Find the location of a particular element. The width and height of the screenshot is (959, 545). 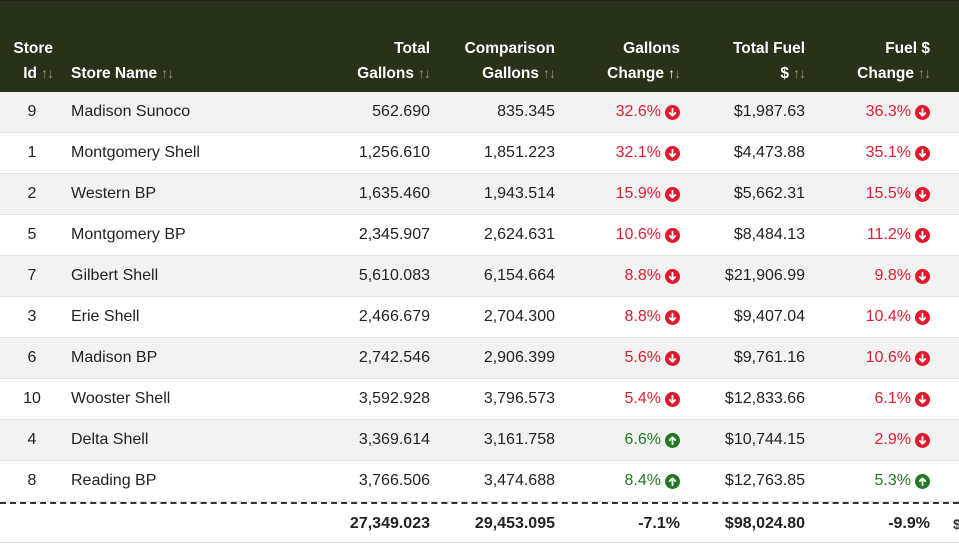

comparison-gallons: 1,943.514 is located at coordinates (519, 193).